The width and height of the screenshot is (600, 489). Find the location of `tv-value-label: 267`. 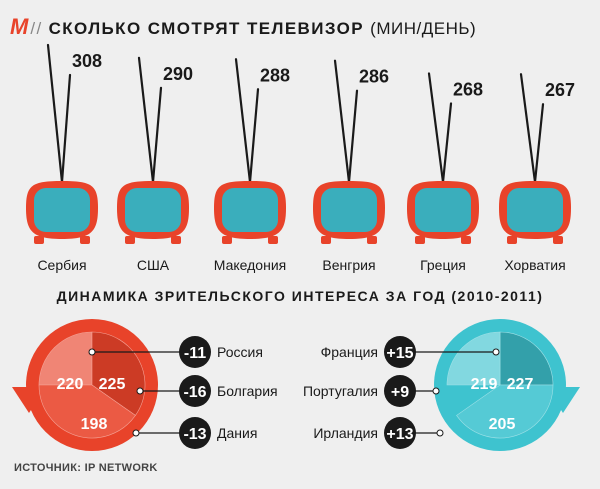

tv-value-label: 267 is located at coordinates (560, 90).